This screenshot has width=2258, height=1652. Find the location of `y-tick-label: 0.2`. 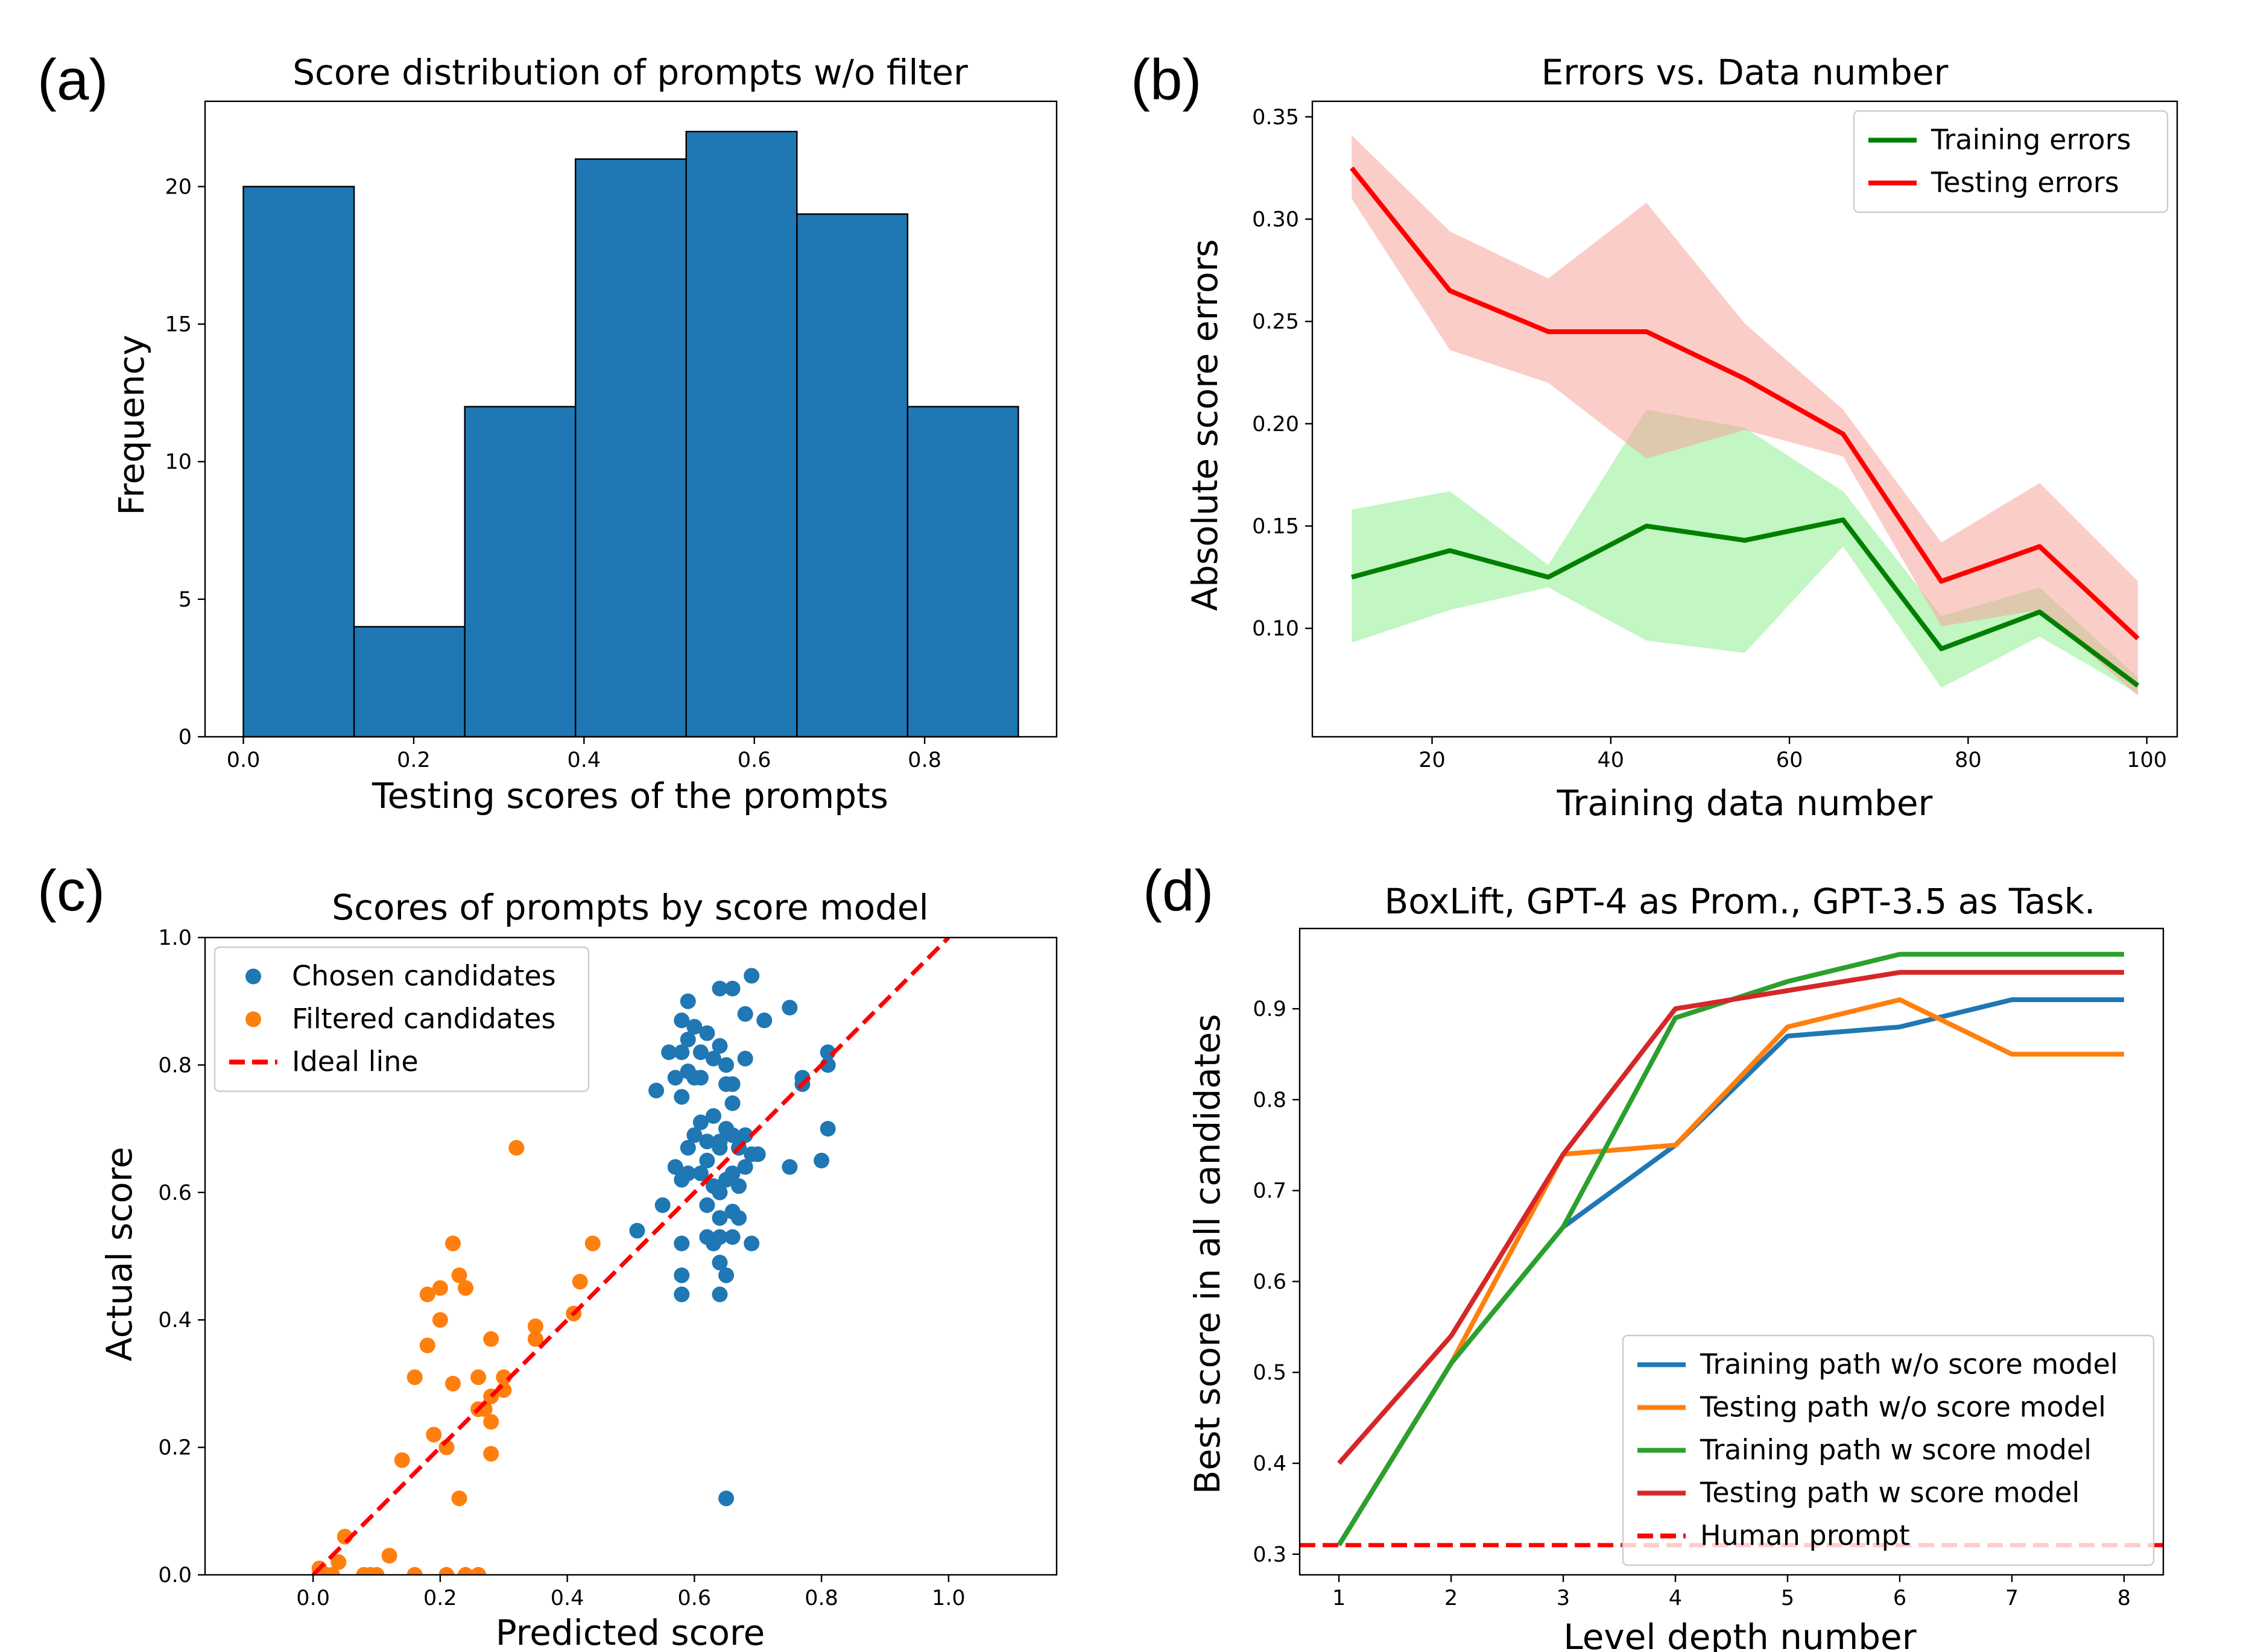

y-tick-label: 0.2 is located at coordinates (175, 1448).